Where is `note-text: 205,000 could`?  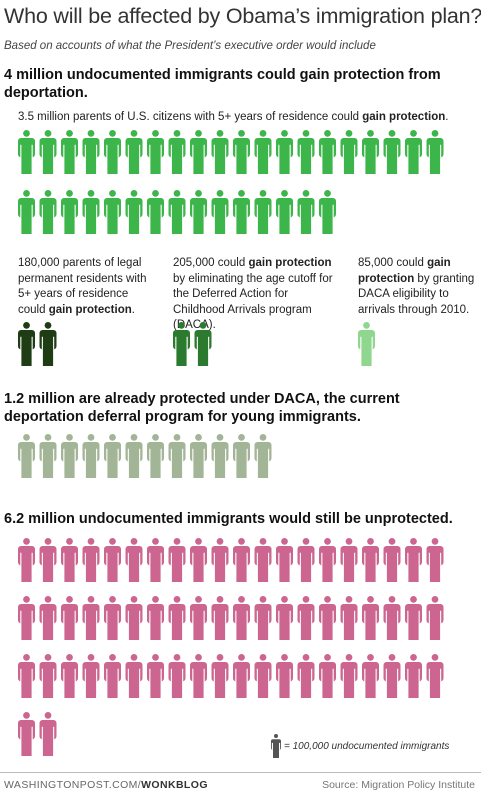 note-text: 205,000 could is located at coordinates (211, 263).